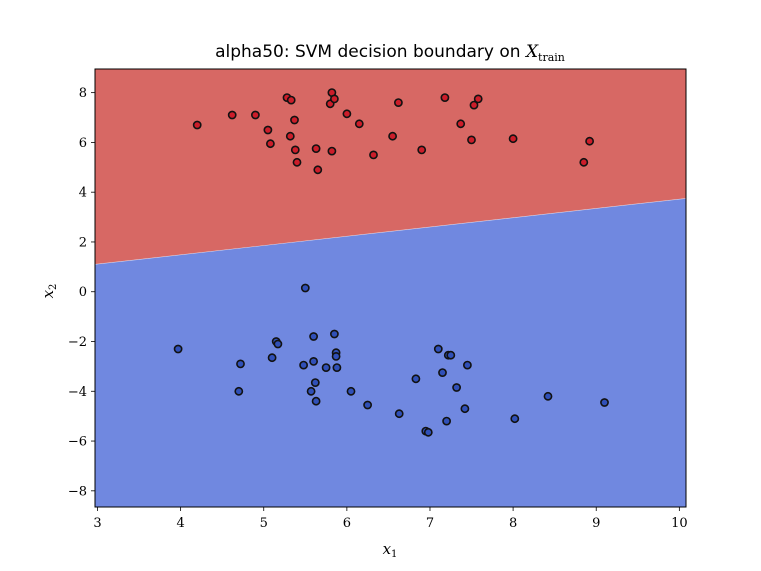 This screenshot has height=571, width=761. I want to click on x-axis-ticks: 3 4 5 6 7 8 9 10, so click(390, 519).